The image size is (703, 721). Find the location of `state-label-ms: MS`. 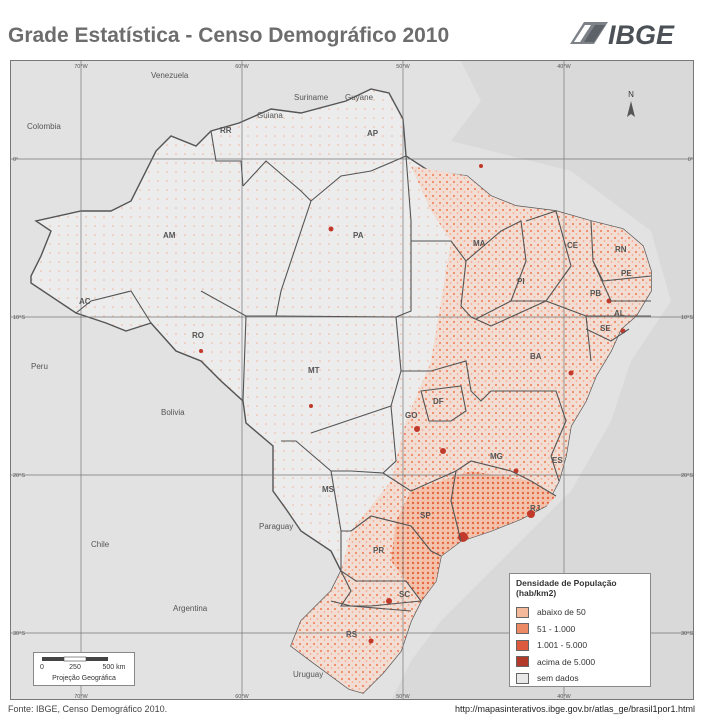

state-label-ms: MS is located at coordinates (328, 489).